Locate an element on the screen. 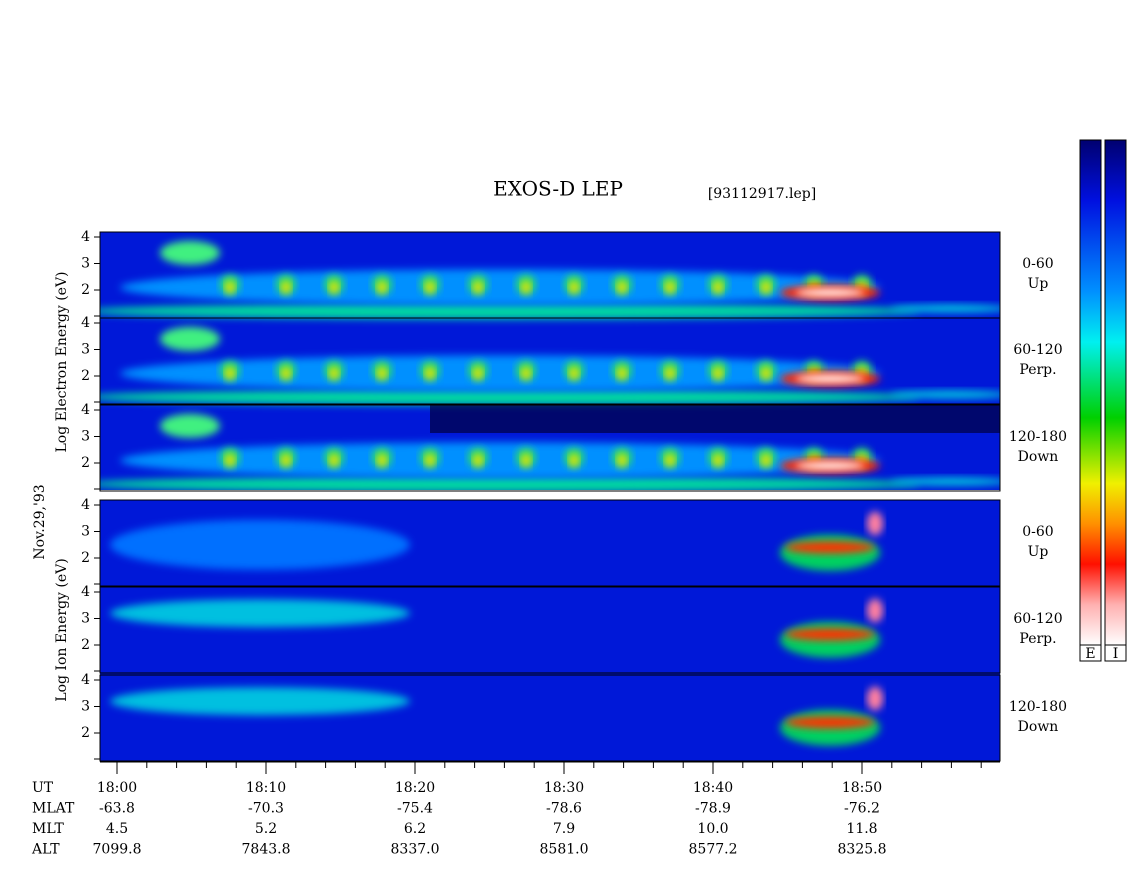 Image resolution: width=1130 pixels, height=875 pixels. row-label: ALT is located at coordinates (45, 850).